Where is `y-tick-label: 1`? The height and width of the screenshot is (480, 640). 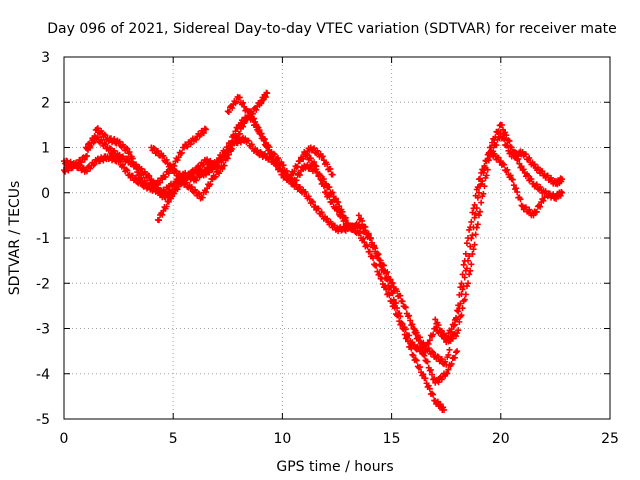
y-tick-label: 1 is located at coordinates (45, 149).